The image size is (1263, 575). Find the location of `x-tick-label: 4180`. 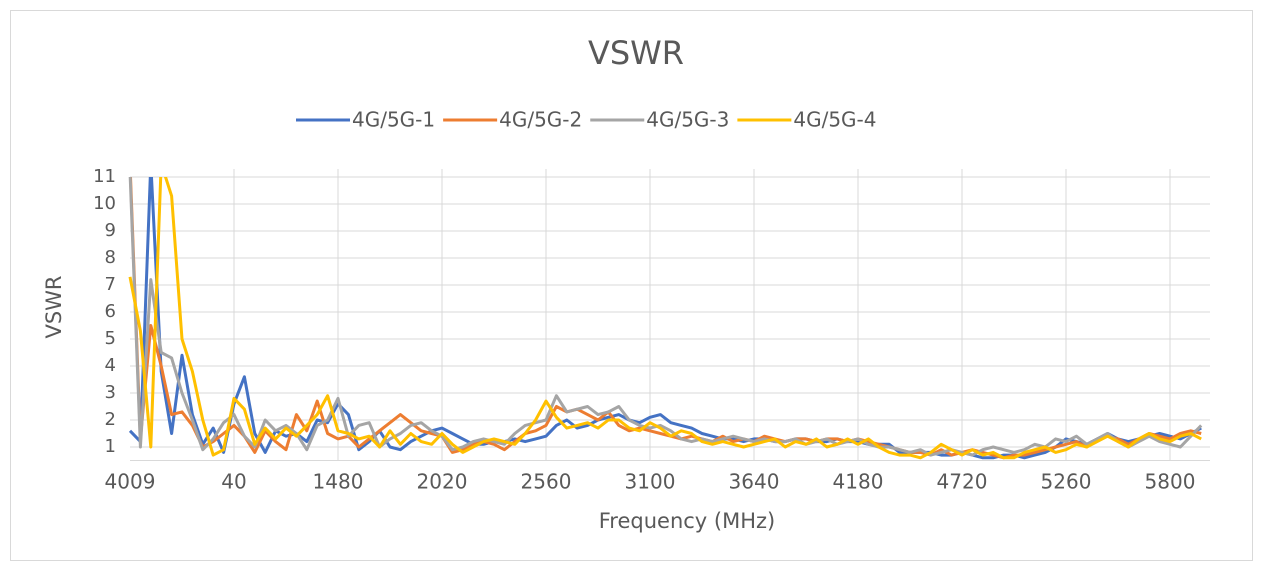

x-tick-label: 4180 is located at coordinates (858, 482).